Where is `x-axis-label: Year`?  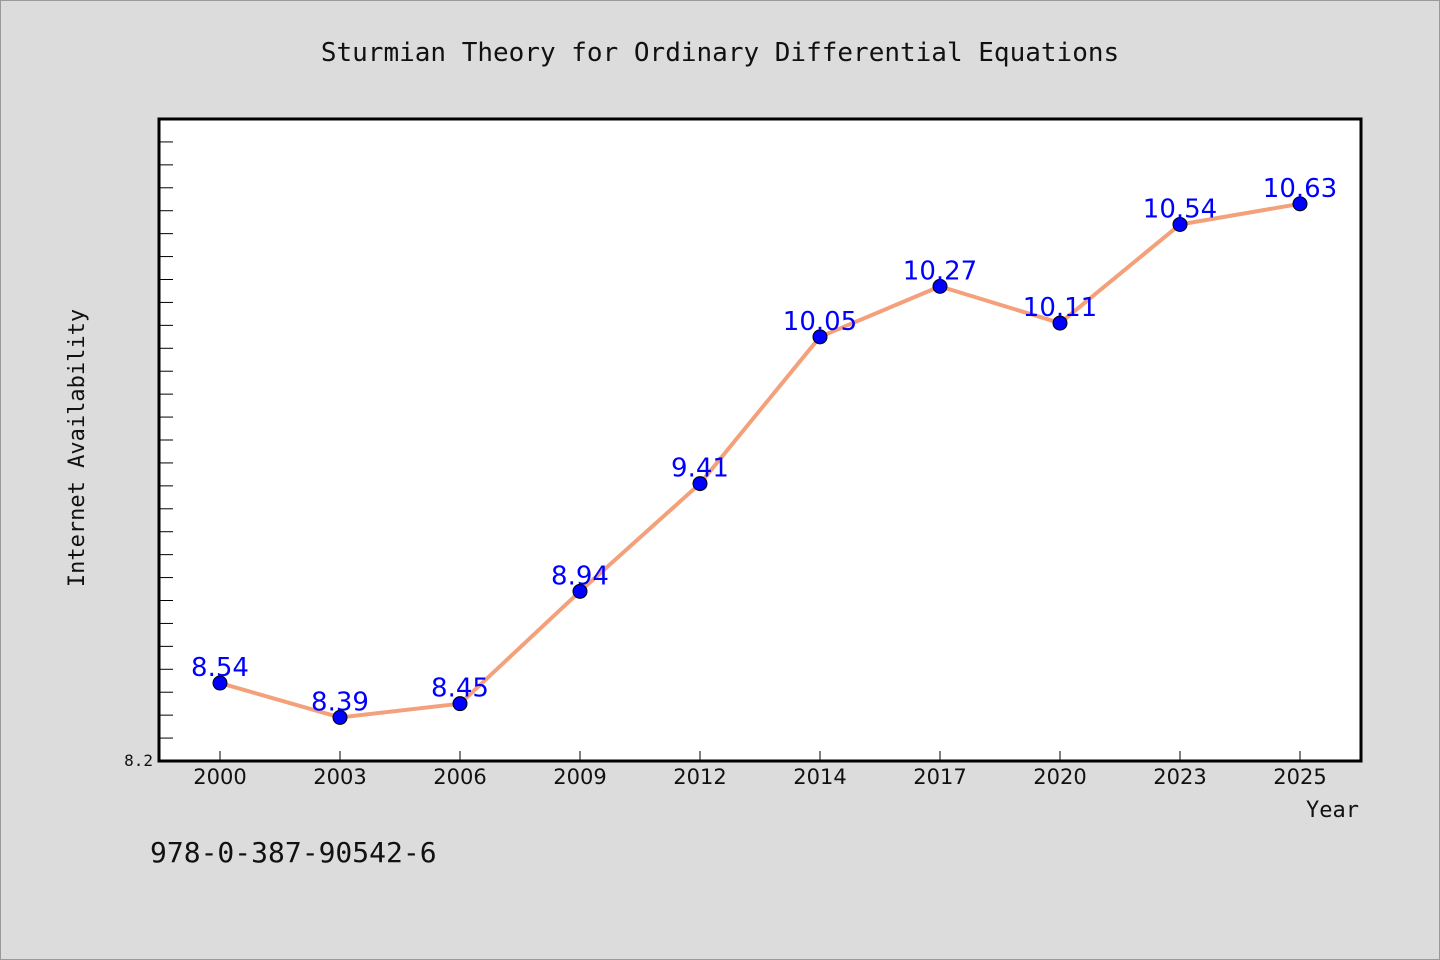
x-axis-label: Year is located at coordinates (1332, 810).